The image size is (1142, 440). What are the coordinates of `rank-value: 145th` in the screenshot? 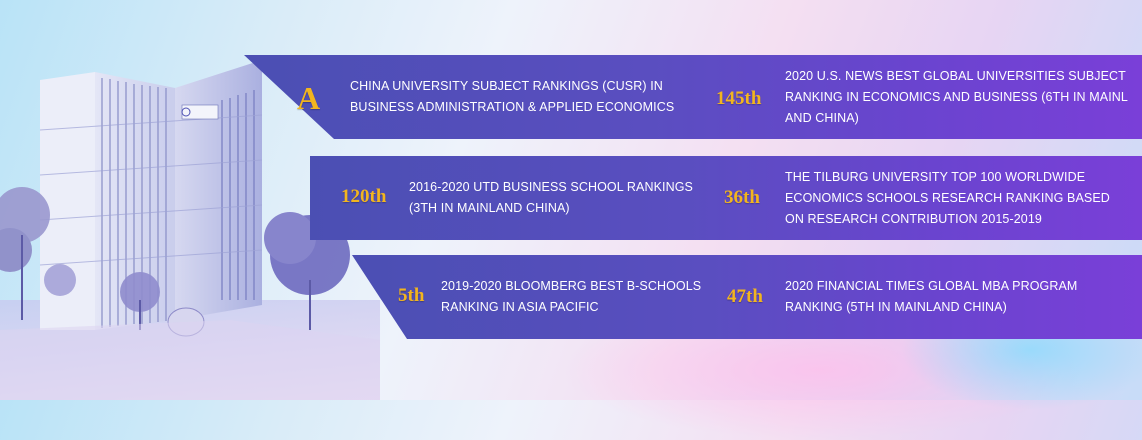 It's located at (739, 98).